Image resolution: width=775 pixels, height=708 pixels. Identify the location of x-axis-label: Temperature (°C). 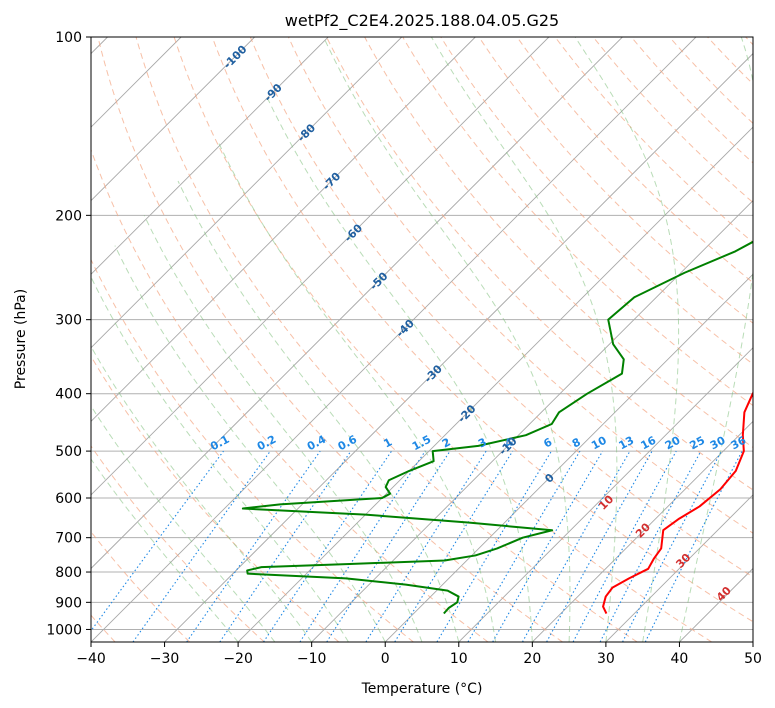
(422, 689).